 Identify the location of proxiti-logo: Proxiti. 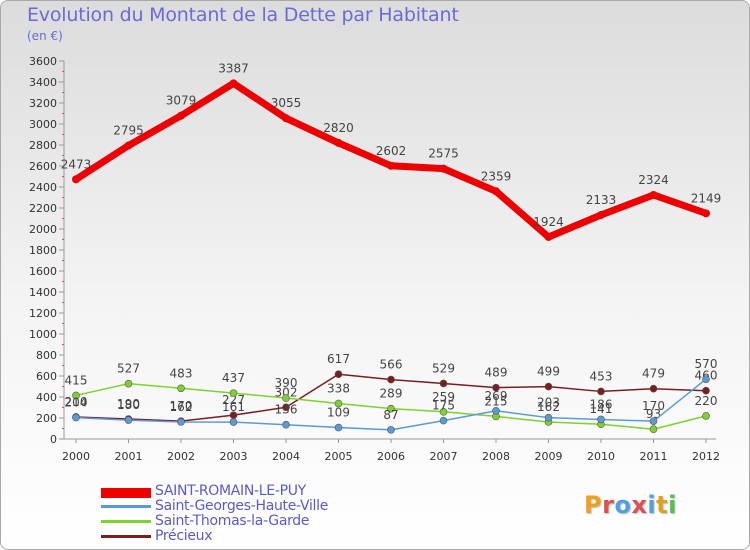
(630, 505).